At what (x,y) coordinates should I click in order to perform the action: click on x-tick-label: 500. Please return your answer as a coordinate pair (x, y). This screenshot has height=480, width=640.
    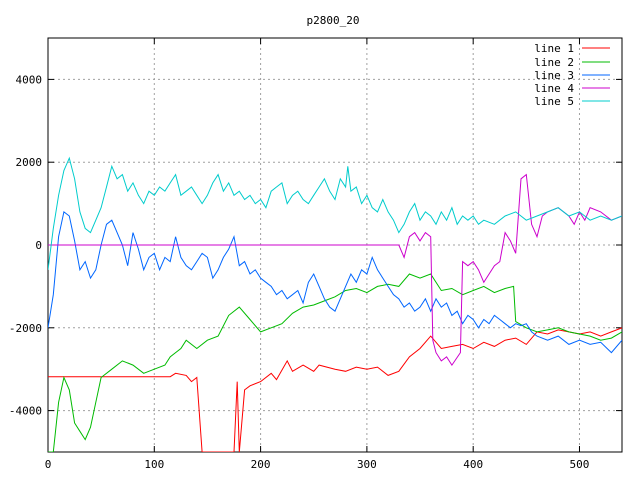
    Looking at the image, I should click on (580, 464).